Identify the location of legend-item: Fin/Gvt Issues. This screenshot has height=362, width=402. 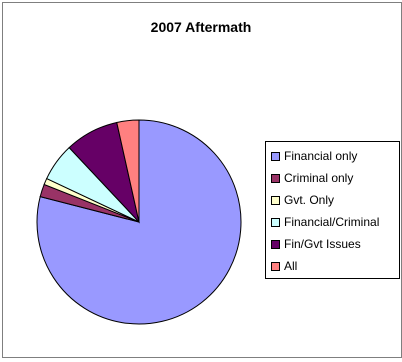
(316, 244).